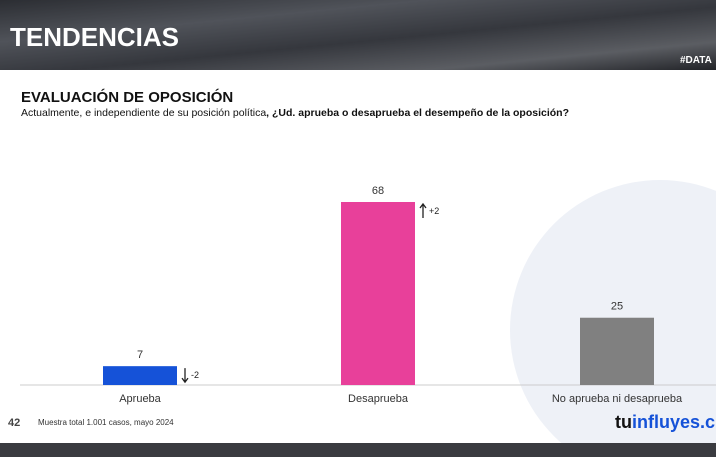 The image size is (716, 462). I want to click on x-tick-label: No aprueba ni desaprueba, so click(617, 399).